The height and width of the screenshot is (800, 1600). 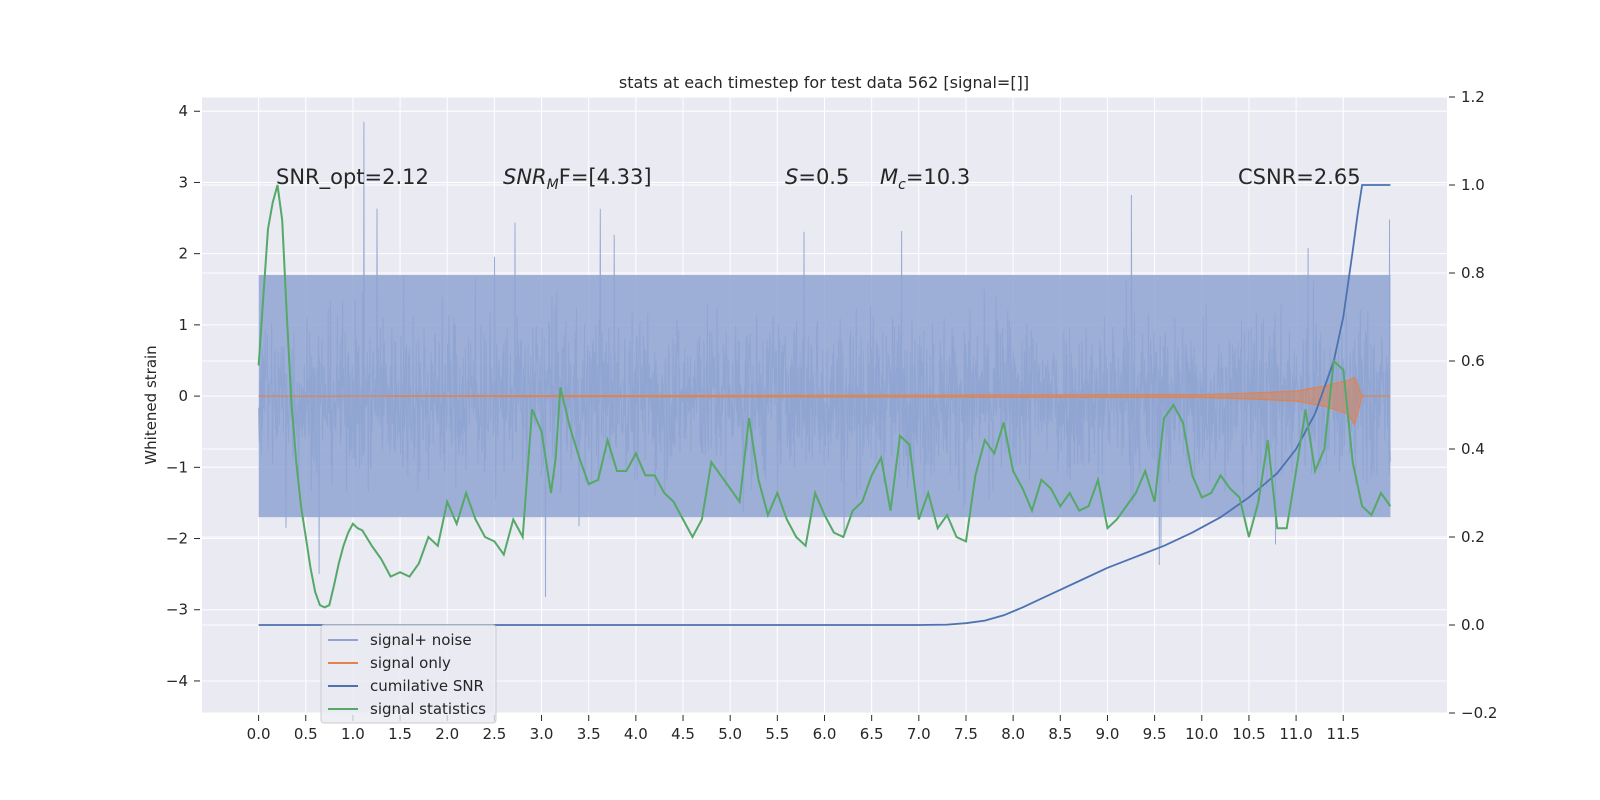 What do you see at coordinates (791, 177) in the screenshot?
I see `annotation-s-italic: S` at bounding box center [791, 177].